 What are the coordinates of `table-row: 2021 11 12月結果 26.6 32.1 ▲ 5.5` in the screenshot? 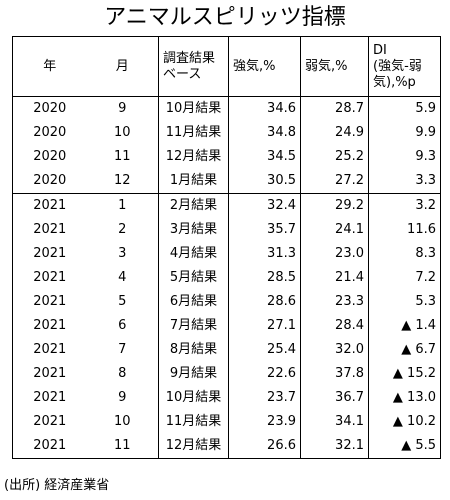 It's located at (227, 446).